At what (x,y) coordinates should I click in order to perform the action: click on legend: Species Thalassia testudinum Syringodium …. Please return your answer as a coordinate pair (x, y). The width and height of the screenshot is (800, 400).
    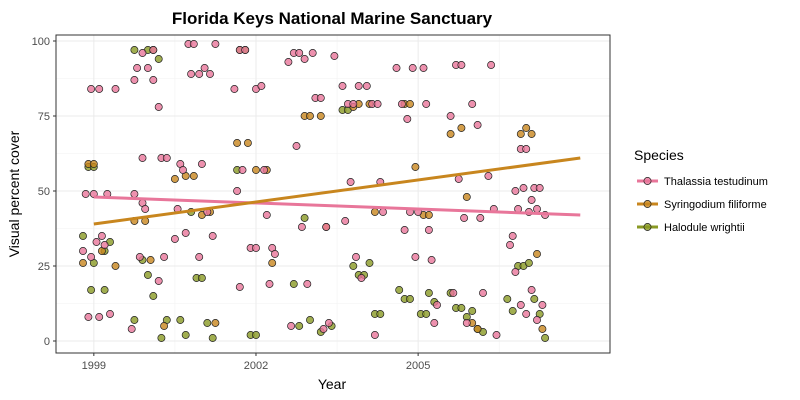
    Looking at the image, I should click on (701, 190).